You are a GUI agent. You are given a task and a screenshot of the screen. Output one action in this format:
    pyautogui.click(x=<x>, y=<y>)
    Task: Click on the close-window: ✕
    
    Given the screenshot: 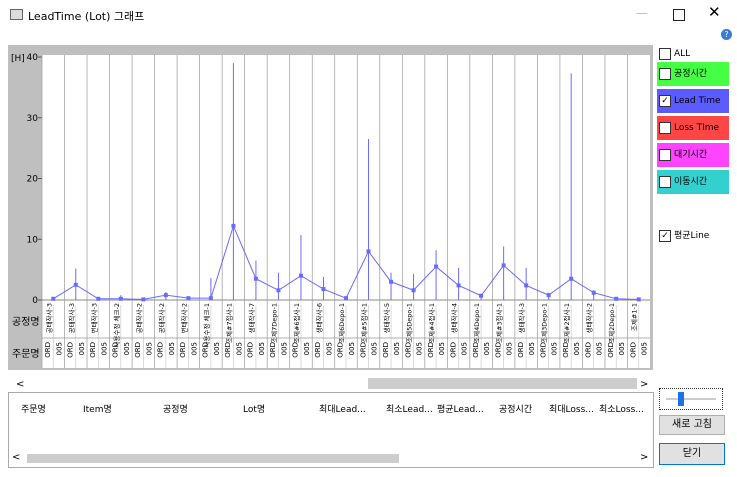 What is the action you would take?
    pyautogui.click(x=714, y=12)
    